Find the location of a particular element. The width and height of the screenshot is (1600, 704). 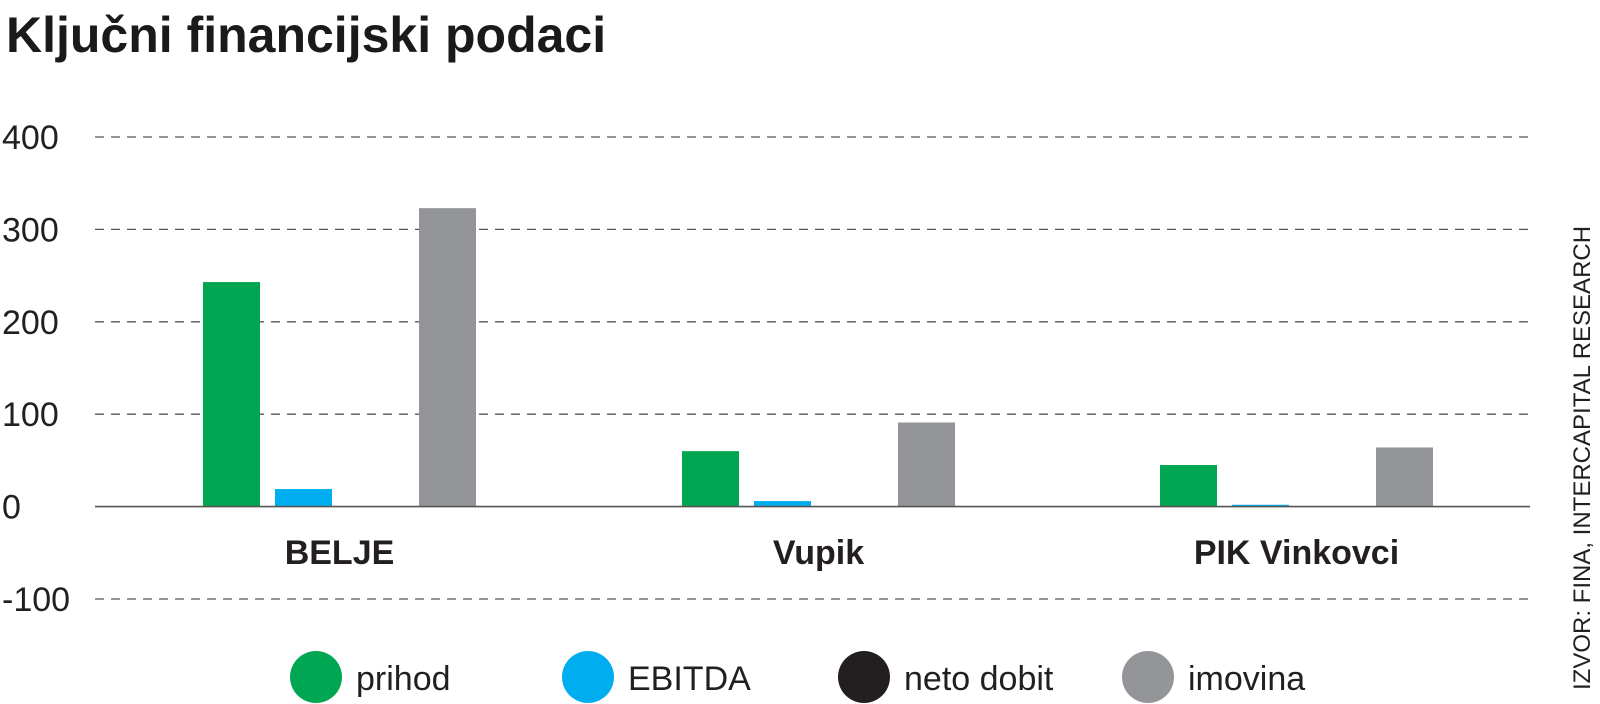

legend: prihod EBITDA neto dobit imovina is located at coordinates (797, 677).